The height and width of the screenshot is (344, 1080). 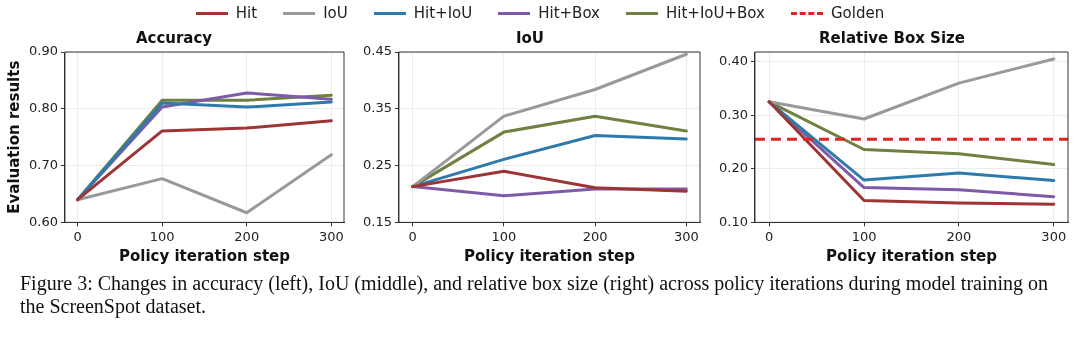 What do you see at coordinates (13, 137) in the screenshot?
I see `y-axis-title: Evaluation results` at bounding box center [13, 137].